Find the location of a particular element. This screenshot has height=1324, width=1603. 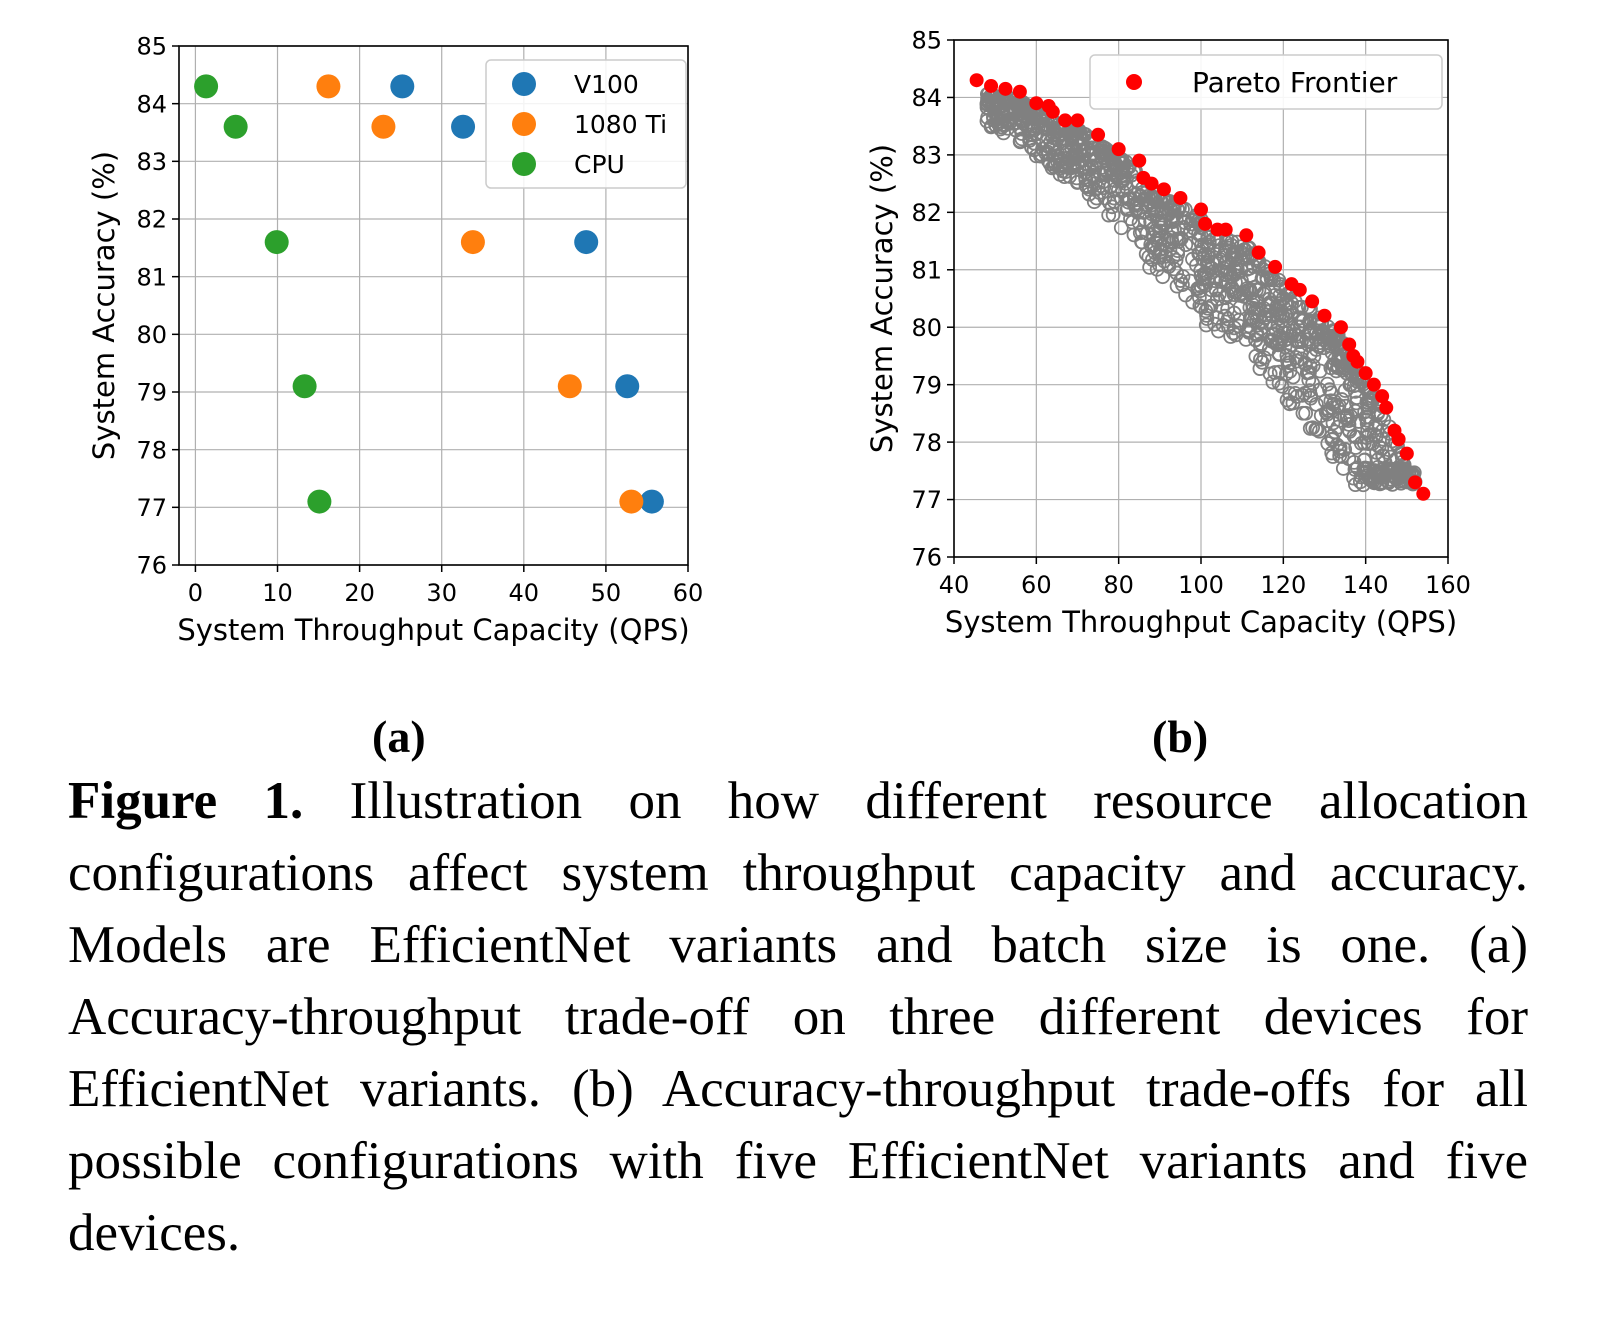

y-tick-label: 85 is located at coordinates (926, 41).